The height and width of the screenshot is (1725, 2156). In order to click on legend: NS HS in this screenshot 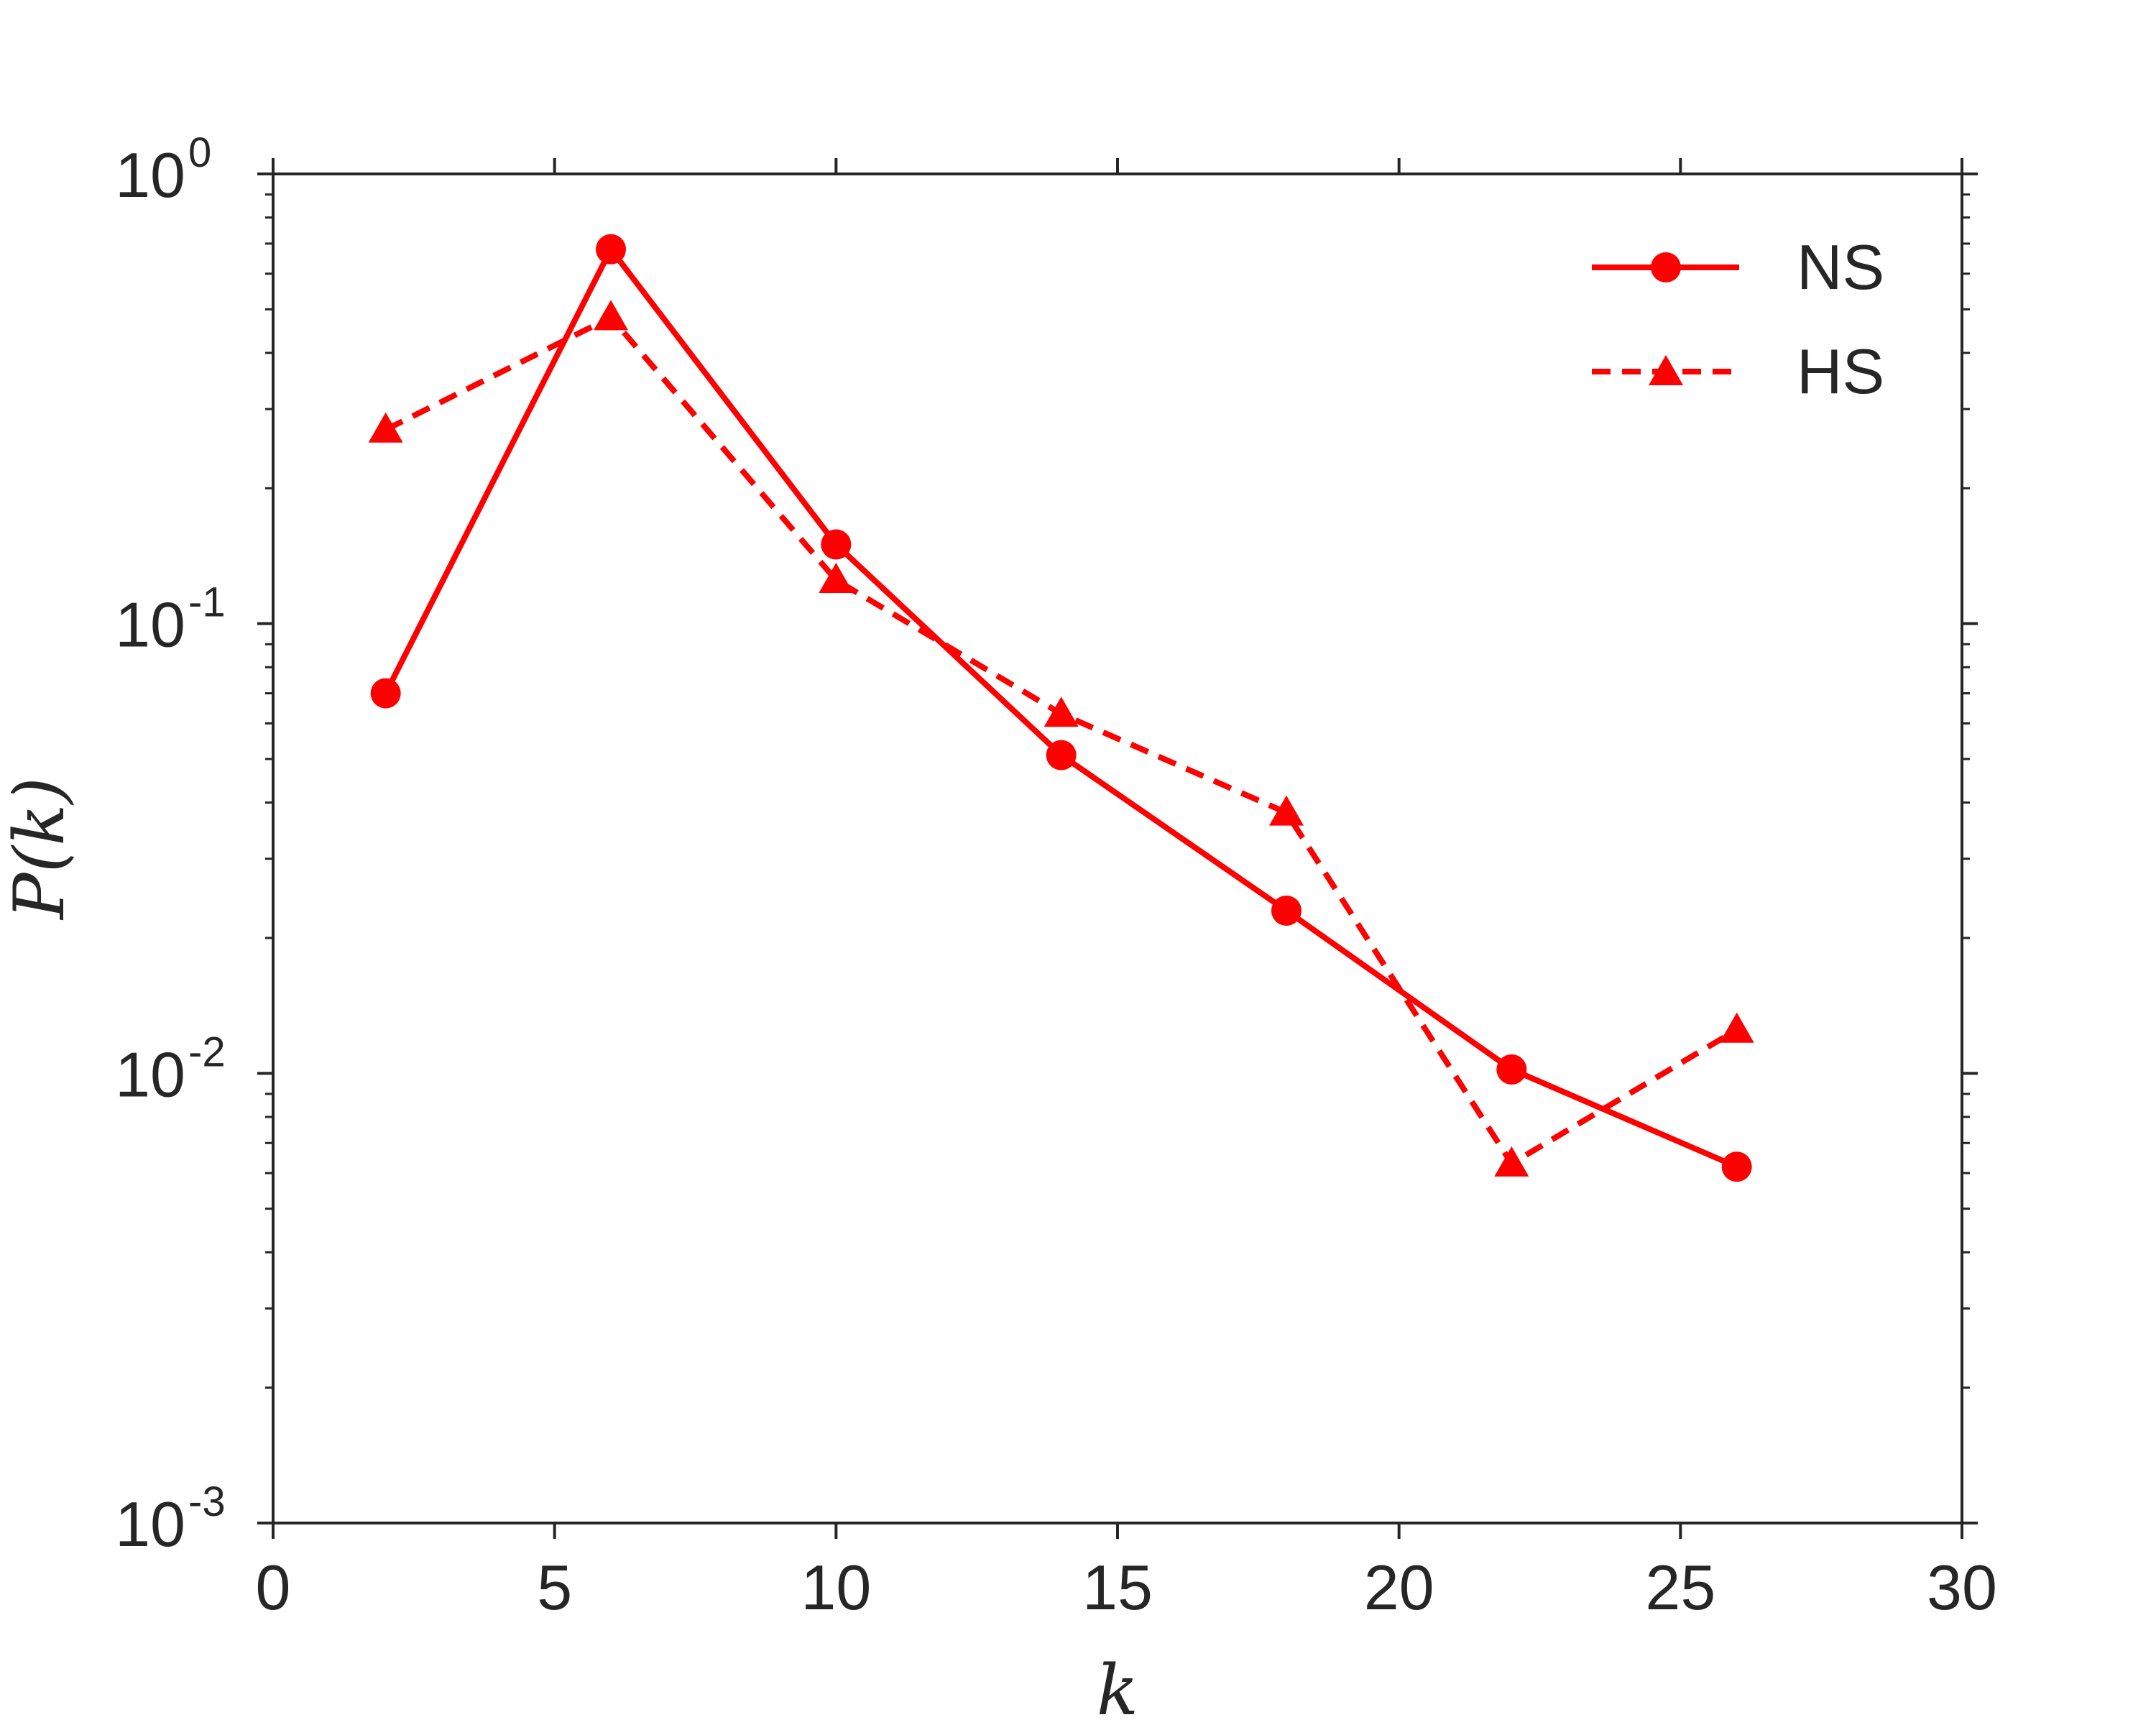, I will do `click(1738, 319)`.